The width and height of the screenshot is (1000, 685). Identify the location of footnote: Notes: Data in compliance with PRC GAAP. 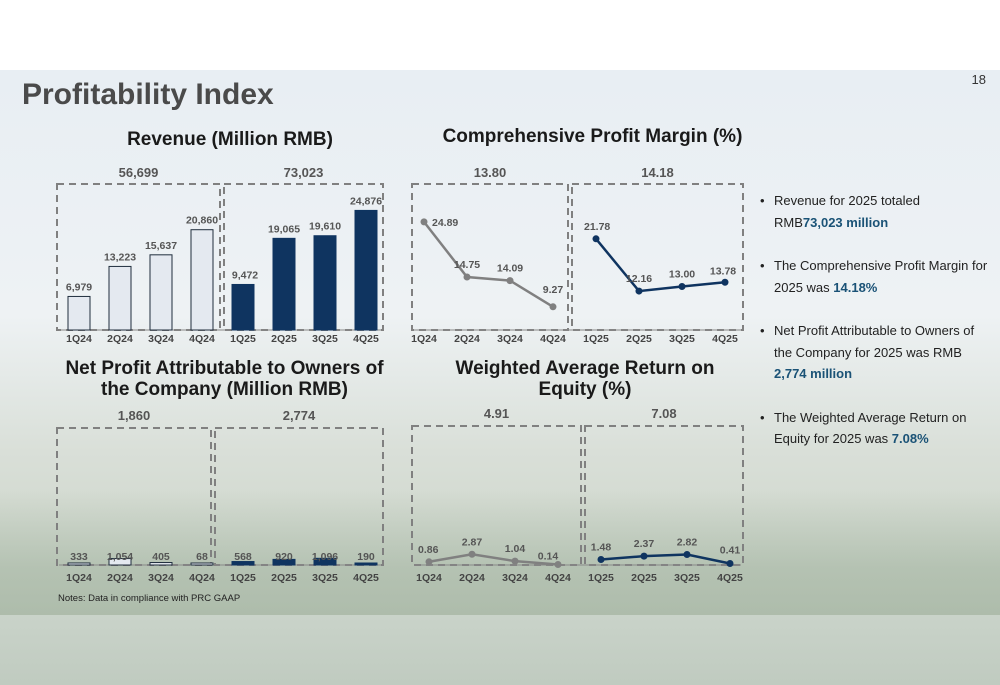
(149, 598).